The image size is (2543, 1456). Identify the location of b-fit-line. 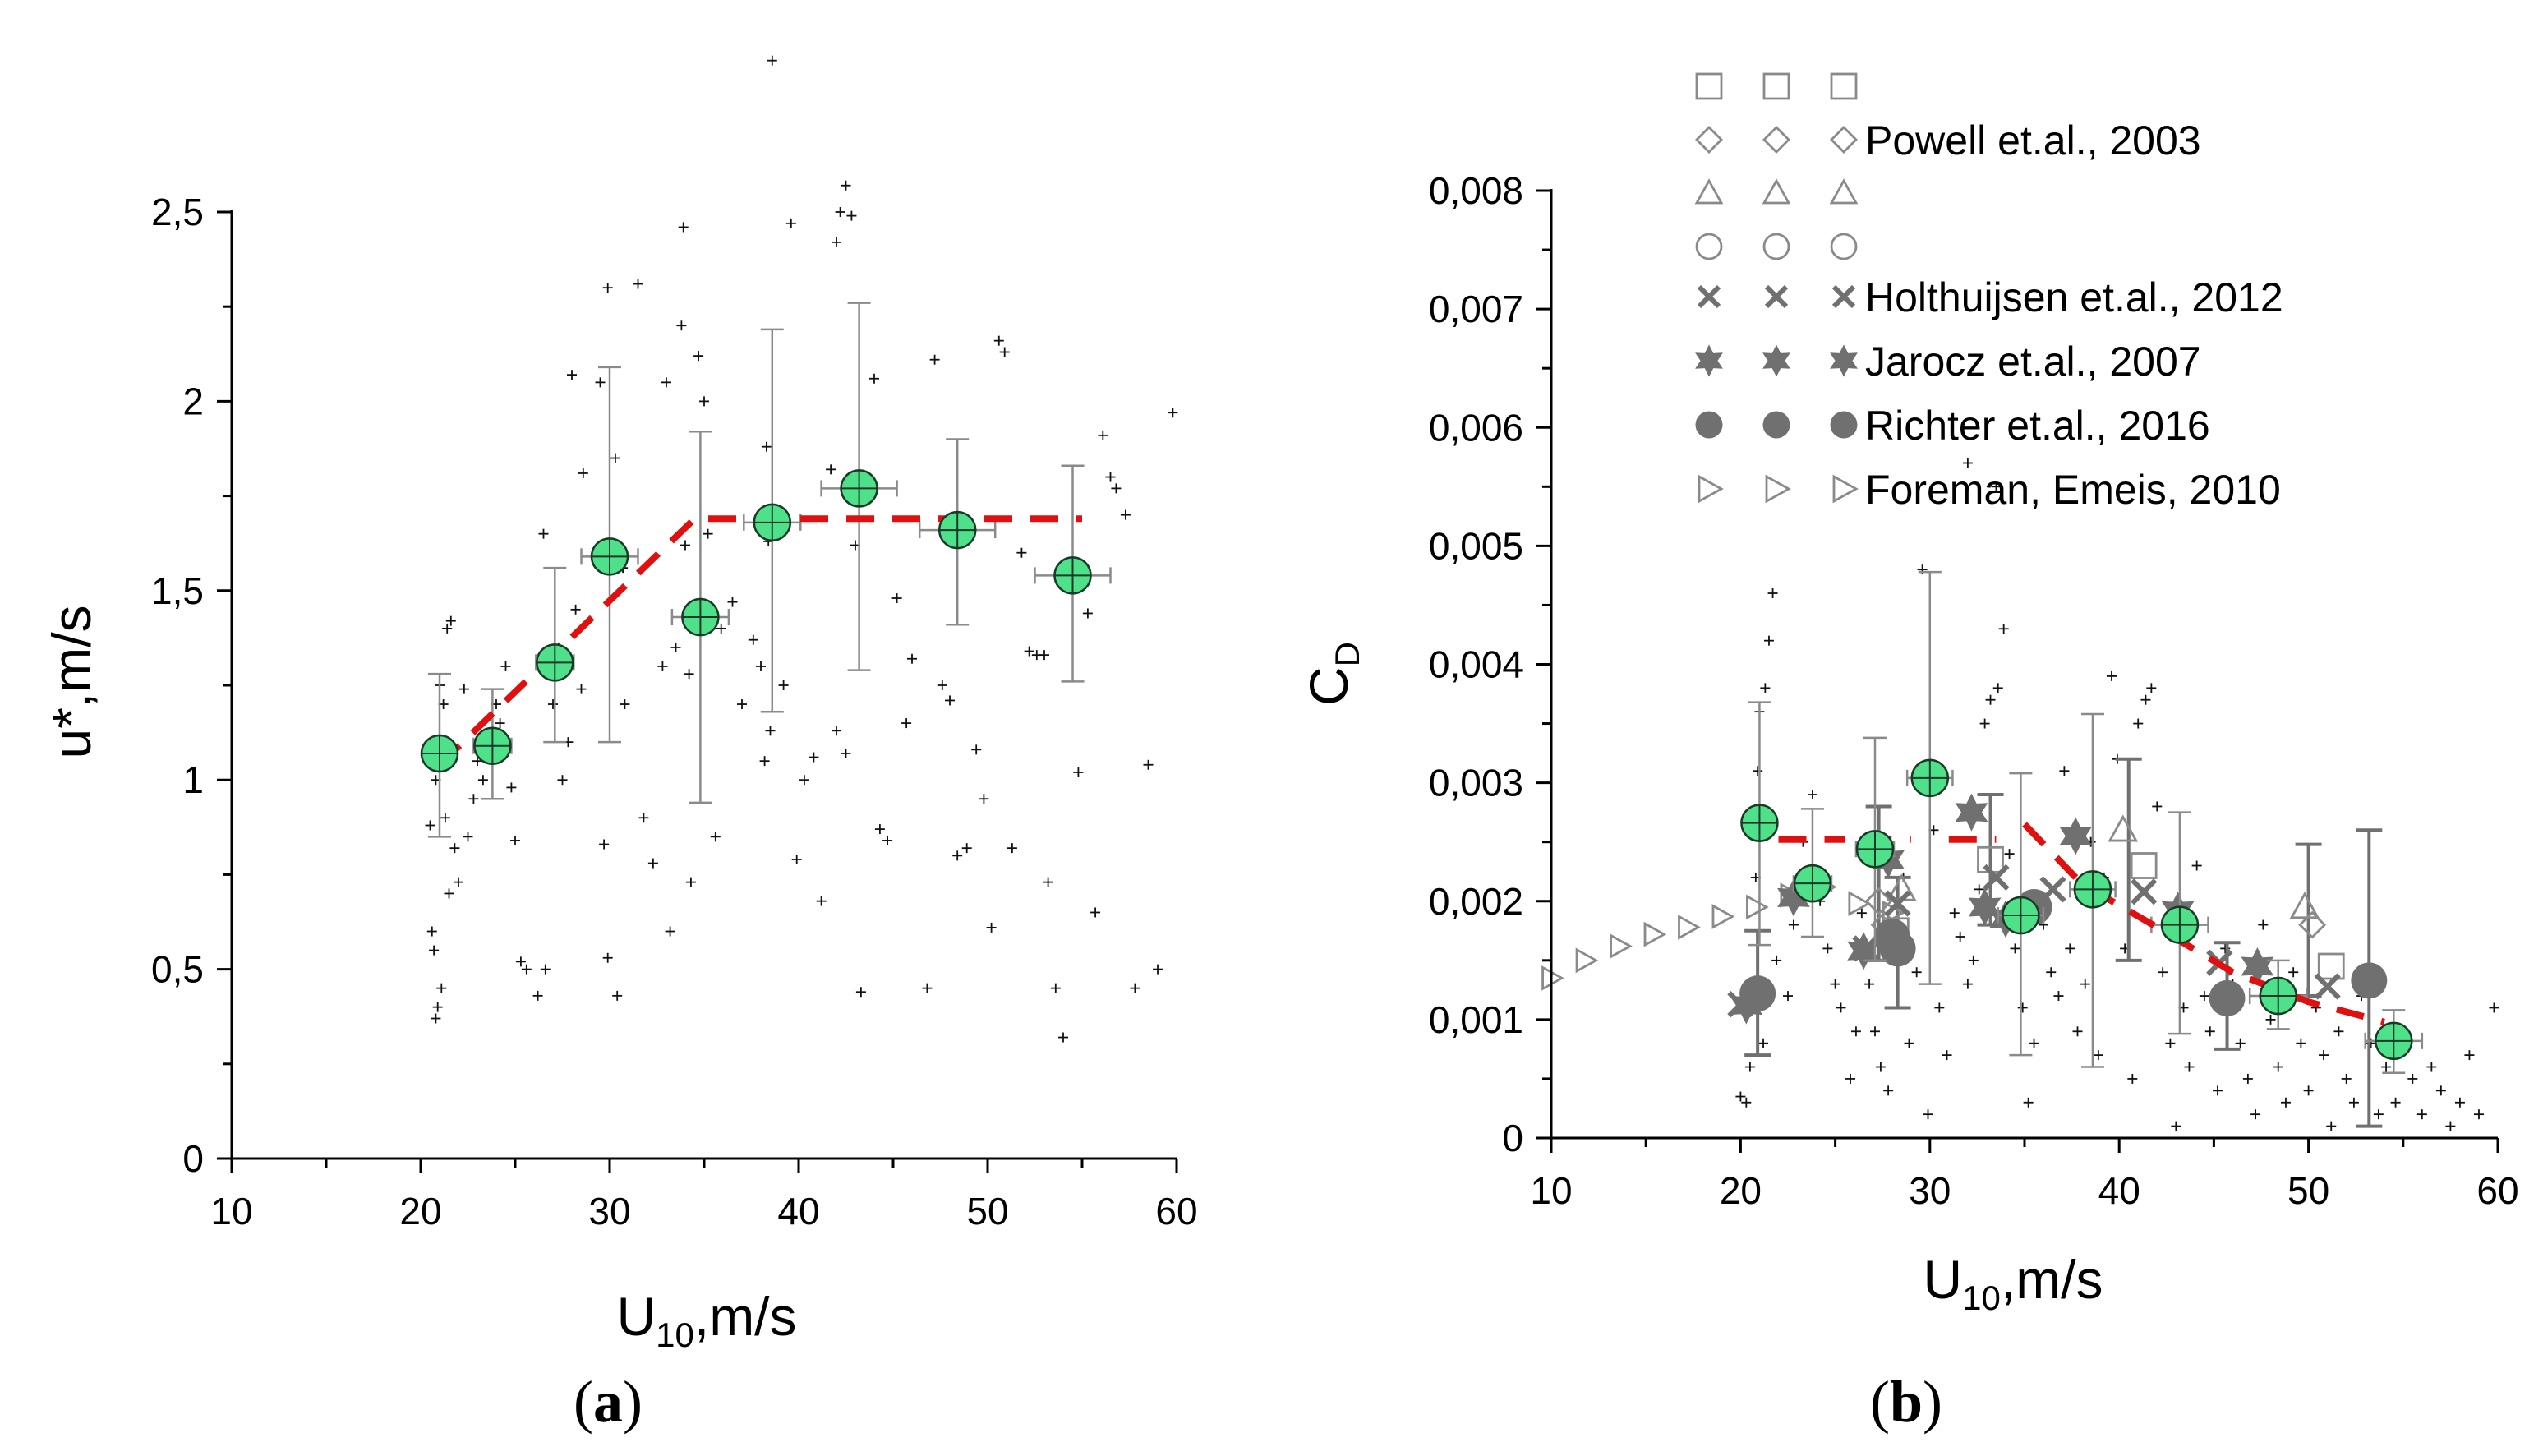
(2203, 923).